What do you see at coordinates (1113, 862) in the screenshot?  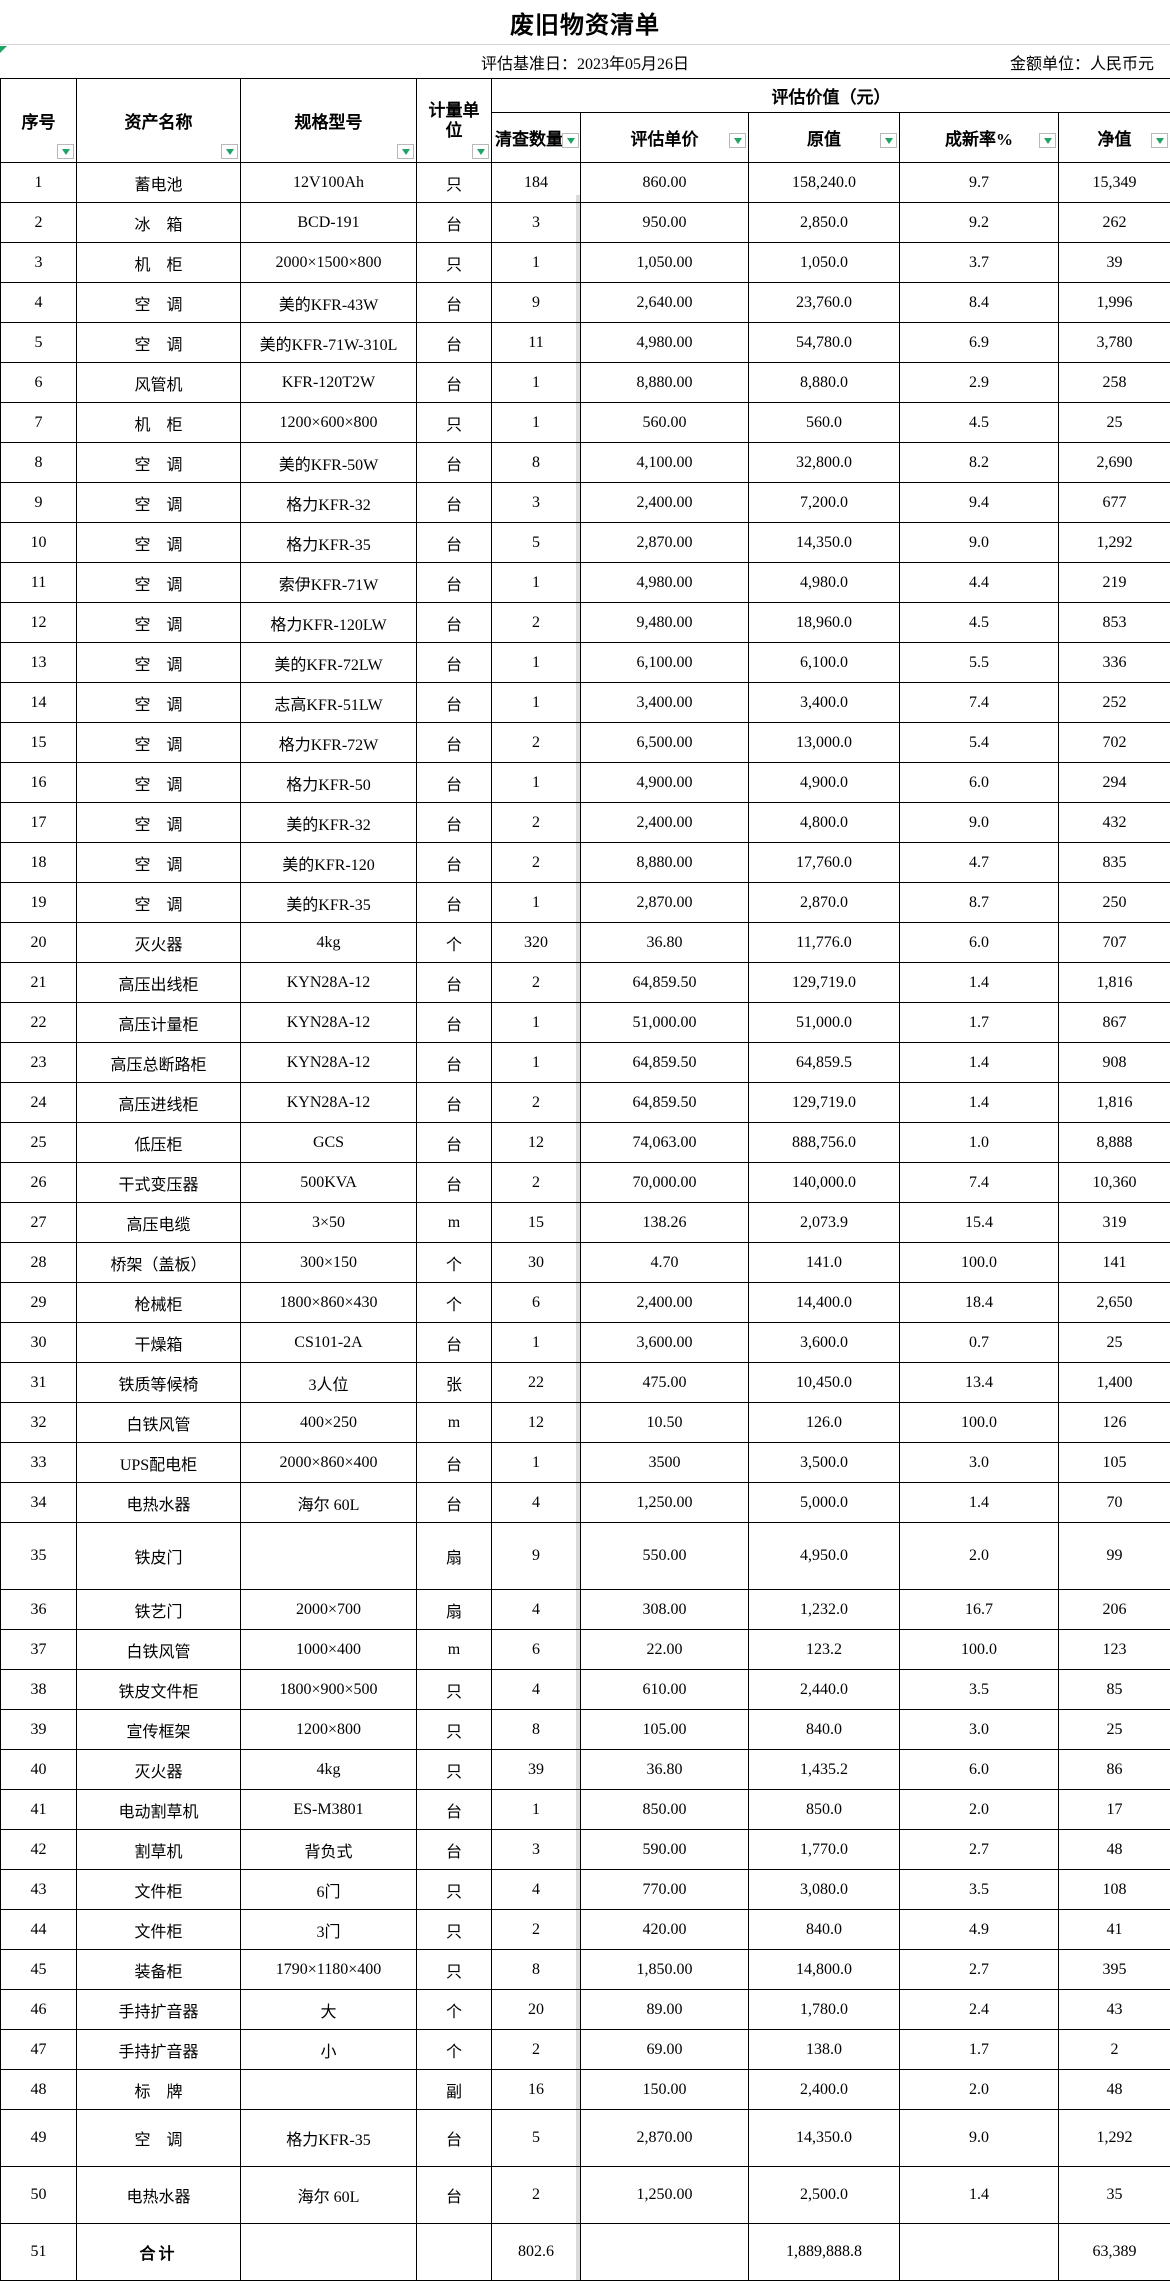 I see `cell-net-value: 835` at bounding box center [1113, 862].